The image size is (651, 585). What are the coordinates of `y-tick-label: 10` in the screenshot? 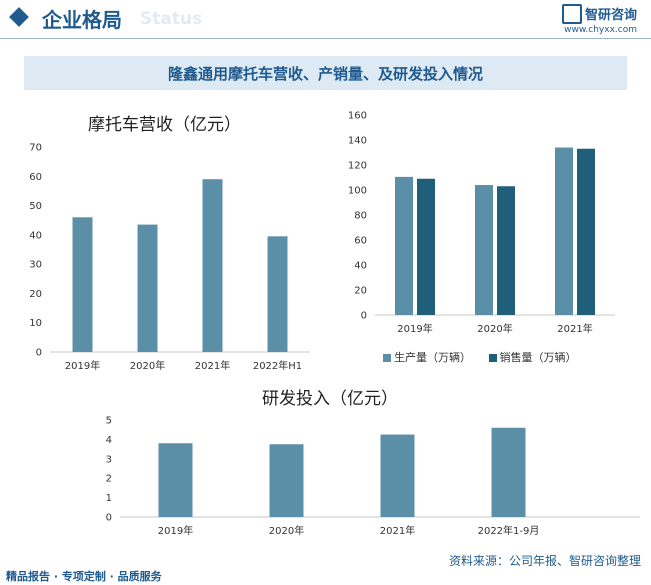 It's located at (35, 323).